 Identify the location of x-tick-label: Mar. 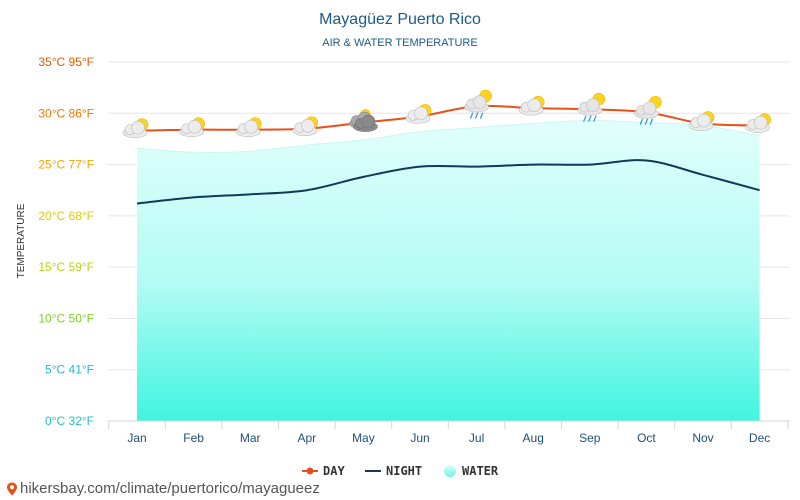
(250, 438).